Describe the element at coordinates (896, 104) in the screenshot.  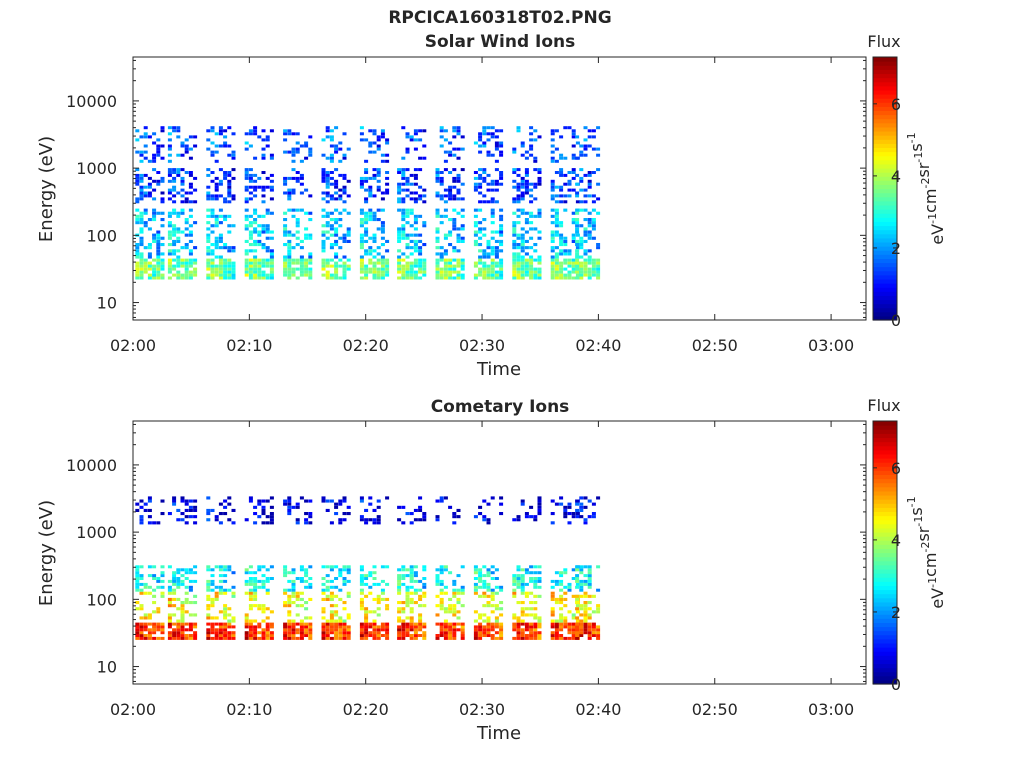
I see `colorbar-tick-label: 6` at that location.